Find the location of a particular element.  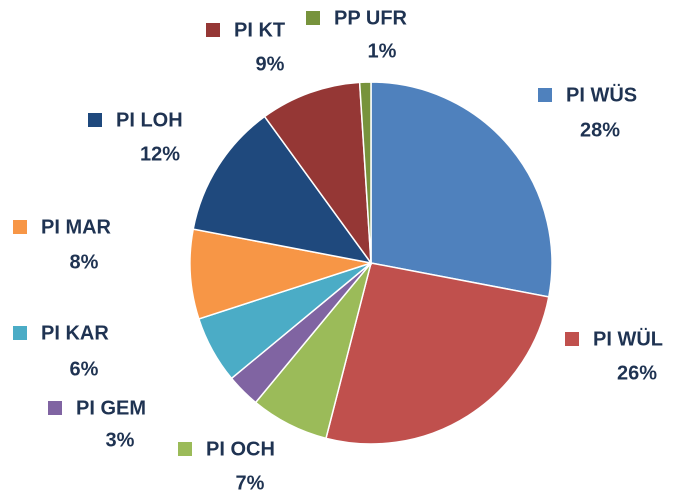

value-label: 8% is located at coordinates (84, 262).